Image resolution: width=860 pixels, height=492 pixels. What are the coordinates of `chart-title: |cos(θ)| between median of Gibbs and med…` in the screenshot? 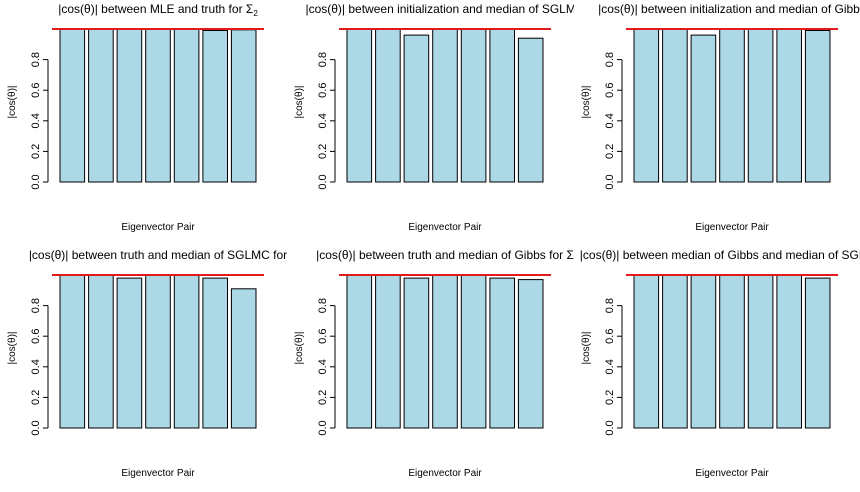 It's located at (720, 255).